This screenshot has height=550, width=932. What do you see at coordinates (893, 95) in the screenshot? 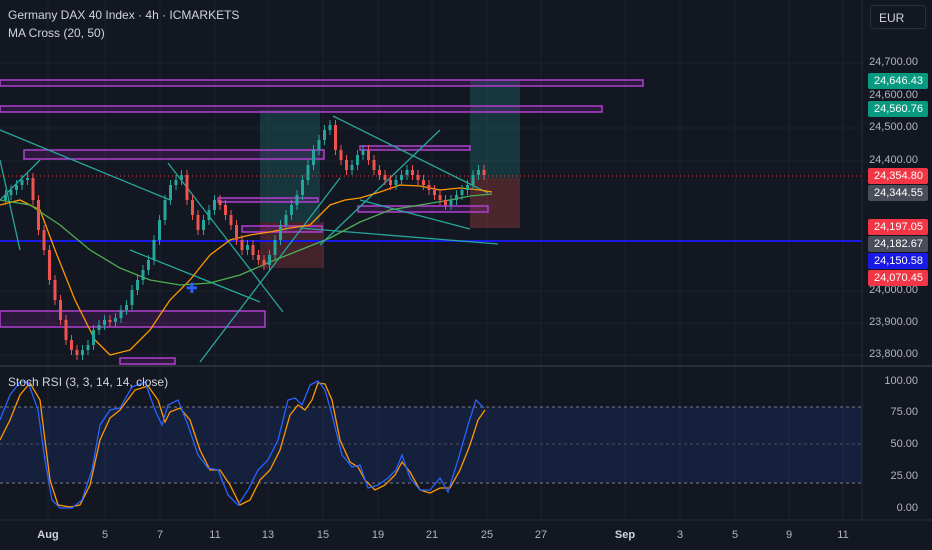
I see `price-axis-label: 24,600.00` at bounding box center [893, 95].